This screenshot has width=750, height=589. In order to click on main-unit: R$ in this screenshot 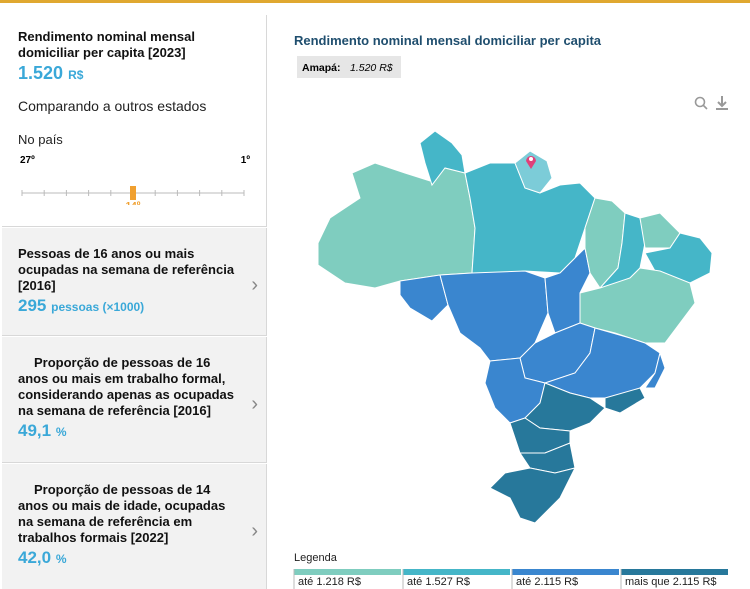, I will do `click(76, 75)`.